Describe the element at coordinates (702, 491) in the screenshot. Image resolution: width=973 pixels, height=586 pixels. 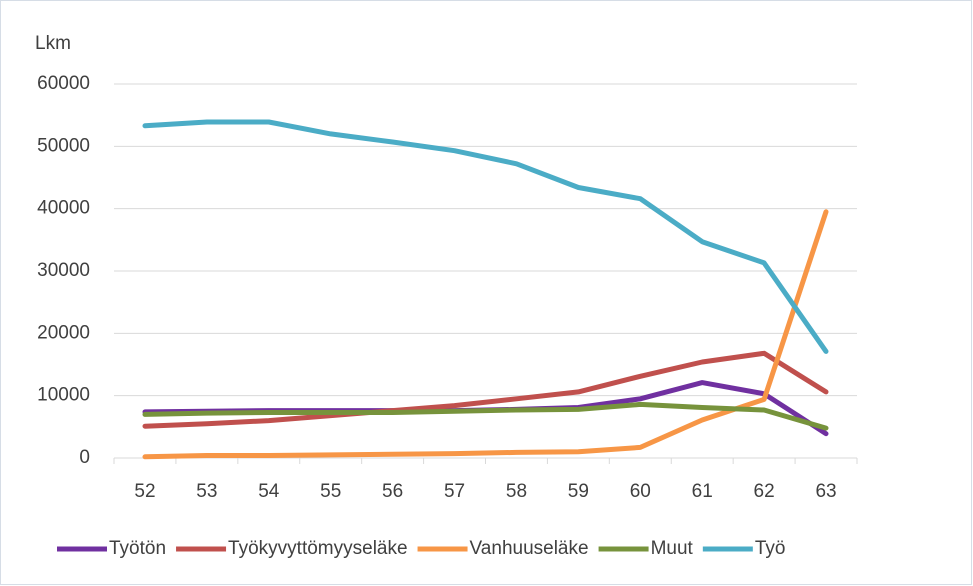
I see `x-tick-label: 61` at that location.